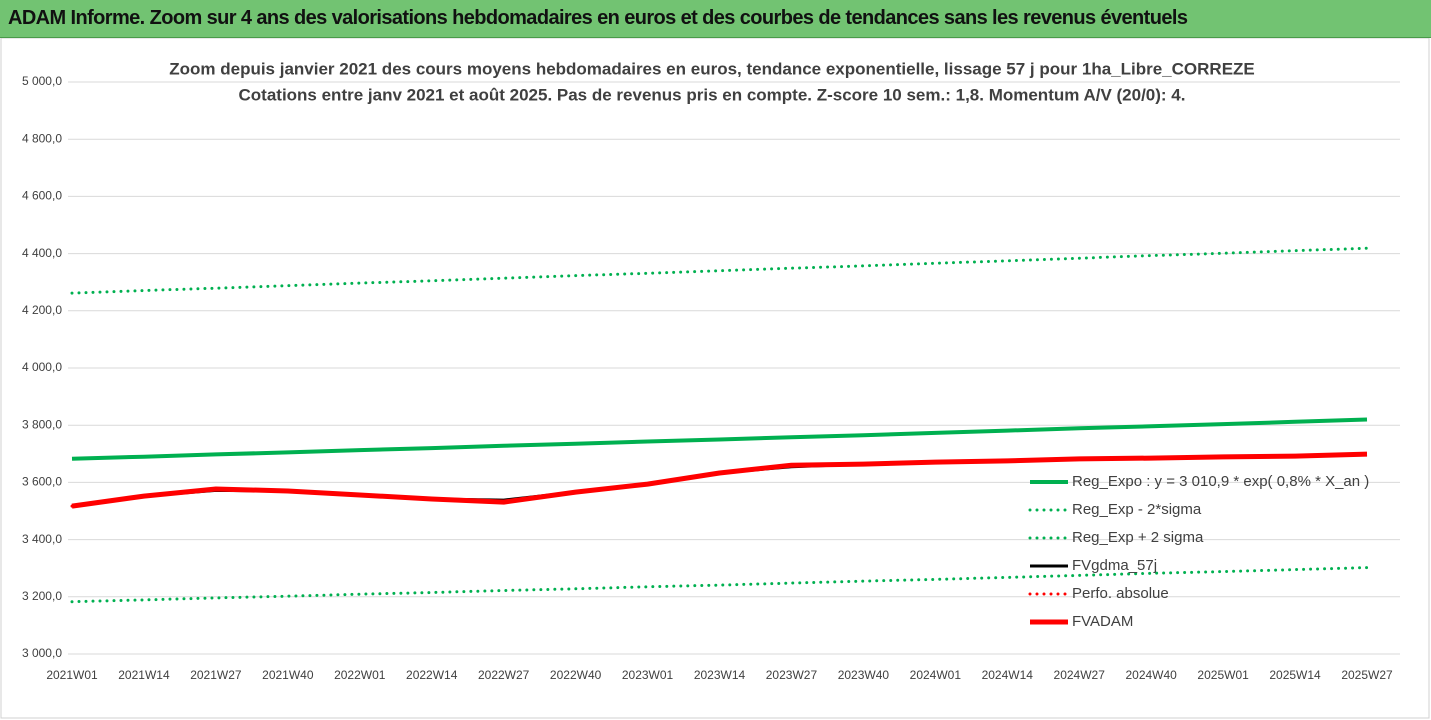 The width and height of the screenshot is (1431, 720). I want to click on y-tick-label: 3 400,0, so click(42, 539).